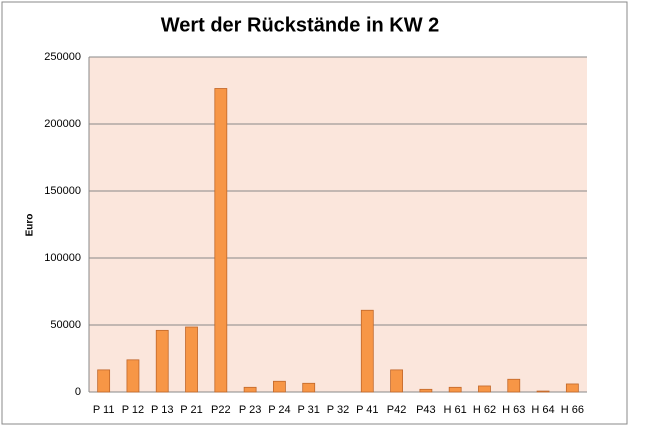 Image resolution: width=652 pixels, height=426 pixels. I want to click on chart-title: Wert der Rückstände in KW 2, so click(300, 25).